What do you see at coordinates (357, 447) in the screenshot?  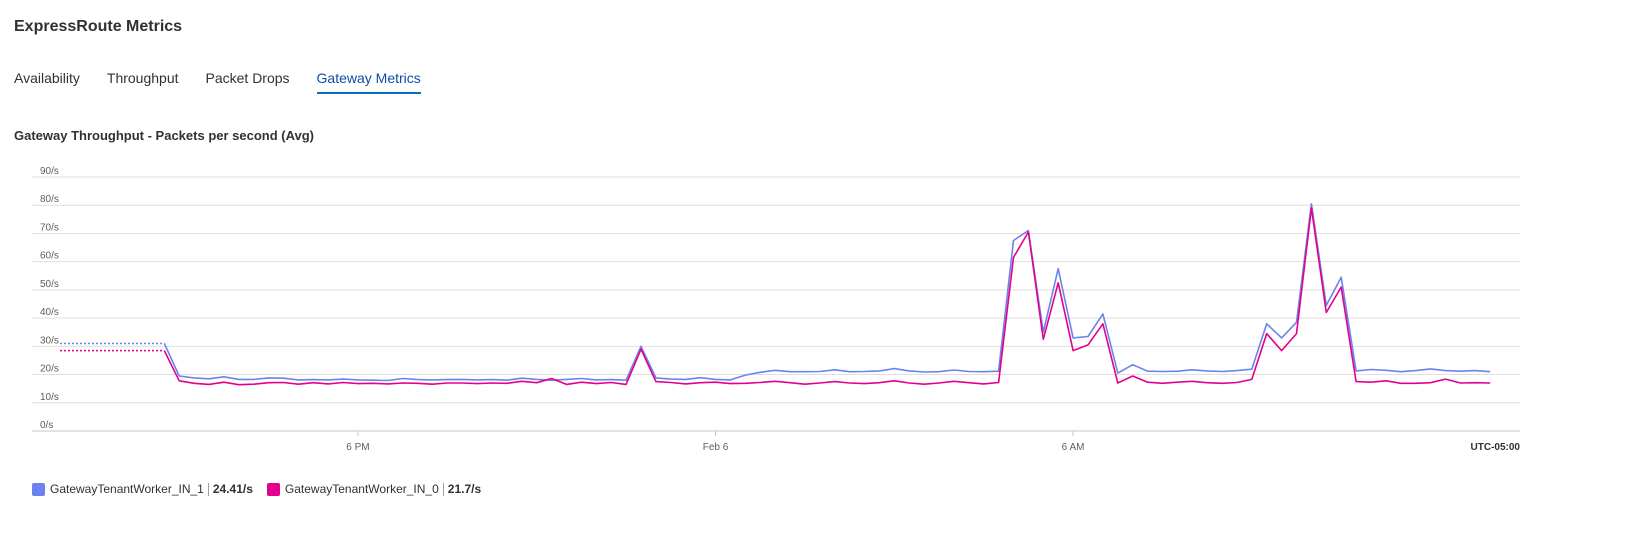 I see `x-tick-label: 6 PM` at bounding box center [357, 447].